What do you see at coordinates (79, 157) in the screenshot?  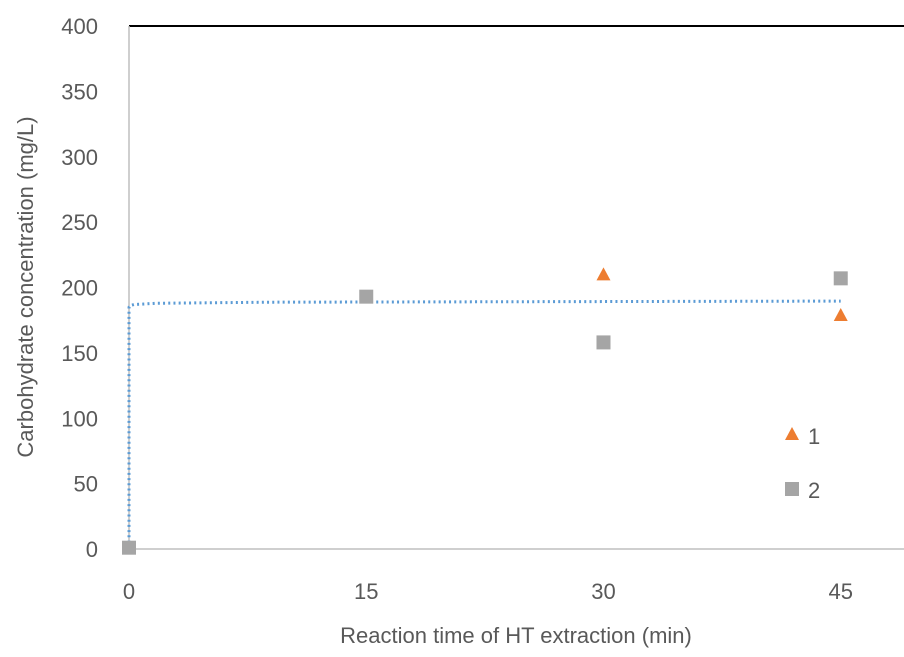 I see `y-tick-label: 300` at bounding box center [79, 157].